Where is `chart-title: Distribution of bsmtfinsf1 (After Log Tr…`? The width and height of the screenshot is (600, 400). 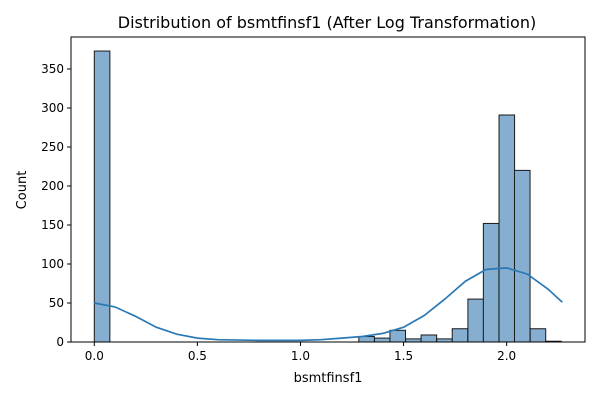 chart-title: Distribution of bsmtfinsf1 (After Log Tr… is located at coordinates (327, 22).